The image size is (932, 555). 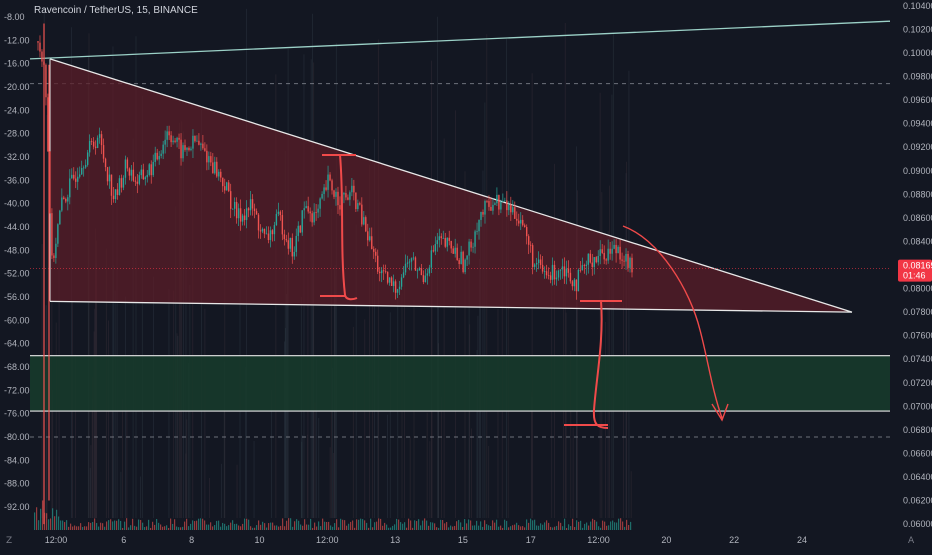 I want to click on target-zone, so click(x=460, y=383).